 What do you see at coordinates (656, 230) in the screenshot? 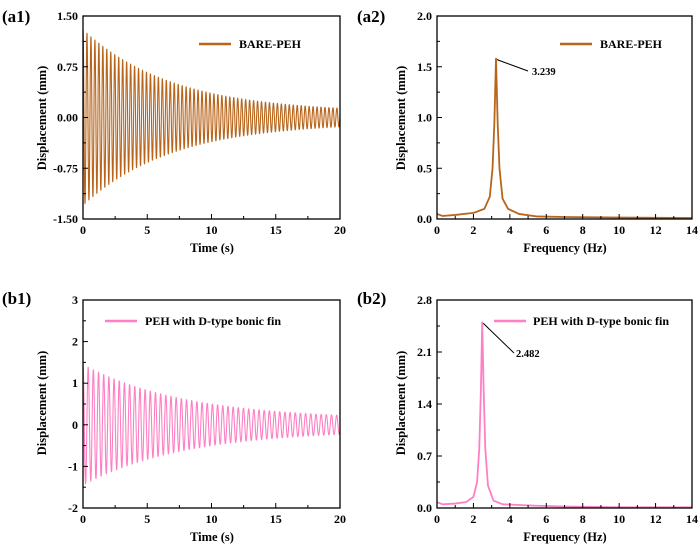
I see `x-tick-label-a2: 12` at bounding box center [656, 230].